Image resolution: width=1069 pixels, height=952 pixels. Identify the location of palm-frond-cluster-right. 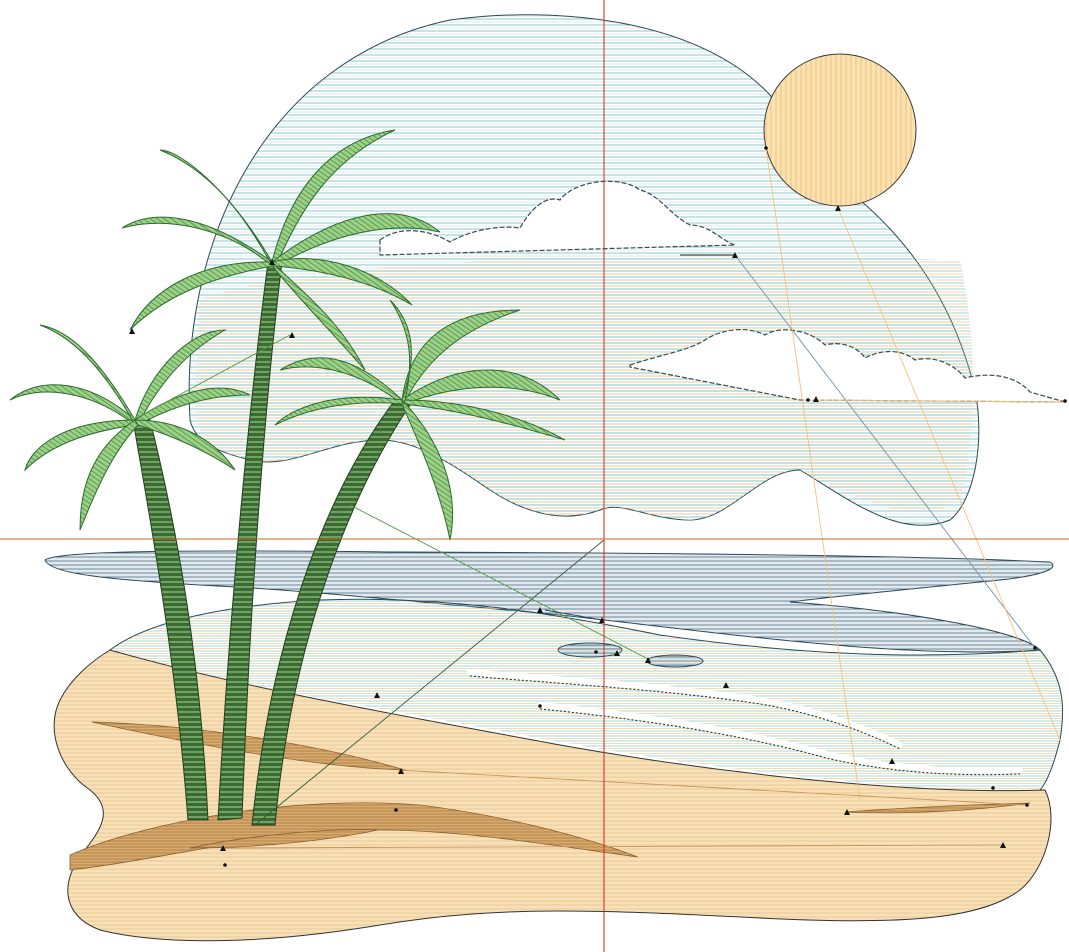
(420, 420).